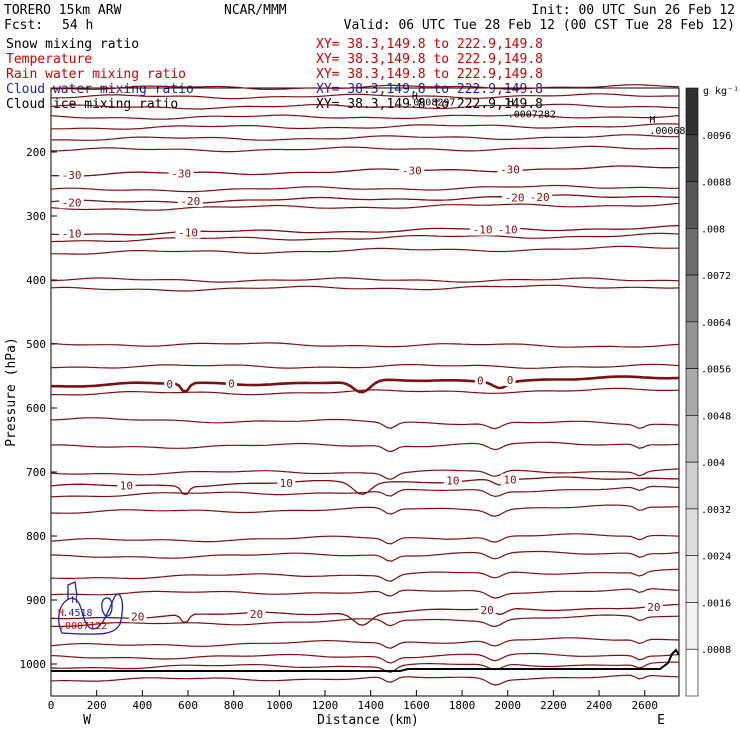 The height and width of the screenshot is (740, 740). I want to click on x-tick-label: 1200, so click(325, 705).